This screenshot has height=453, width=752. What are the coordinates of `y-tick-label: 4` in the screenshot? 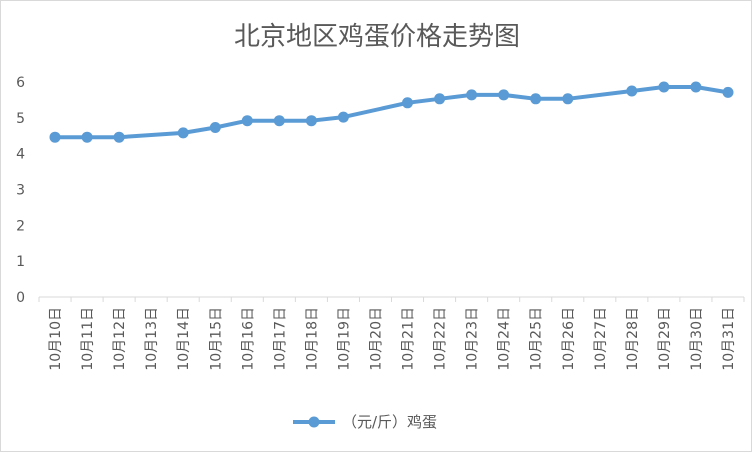 It's located at (20, 155).